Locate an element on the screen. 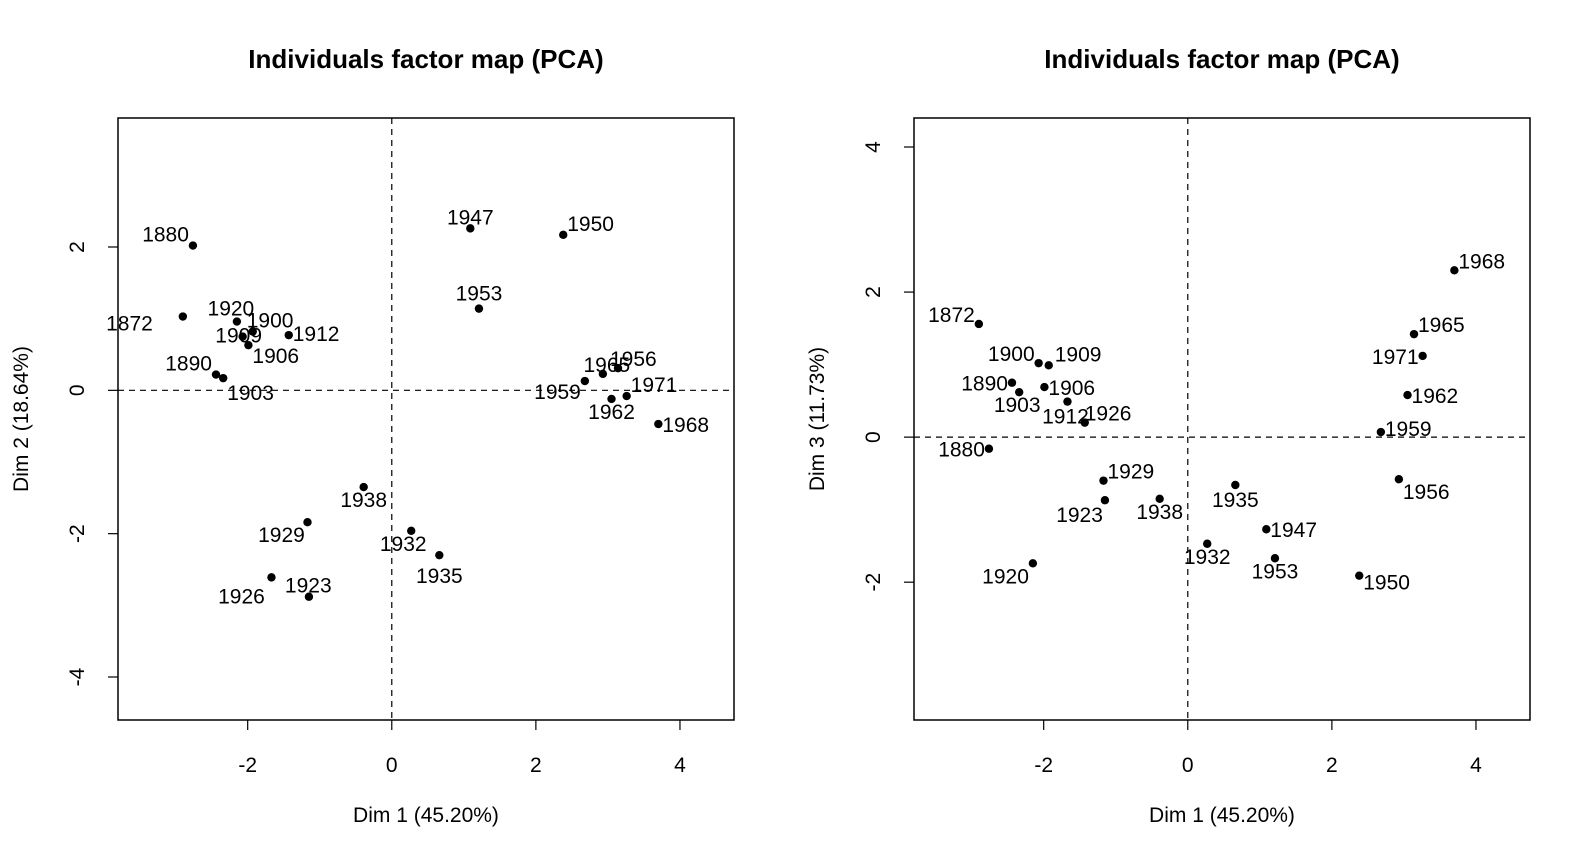 The image size is (1584, 864). data-point-1932 is located at coordinates (1207, 543).